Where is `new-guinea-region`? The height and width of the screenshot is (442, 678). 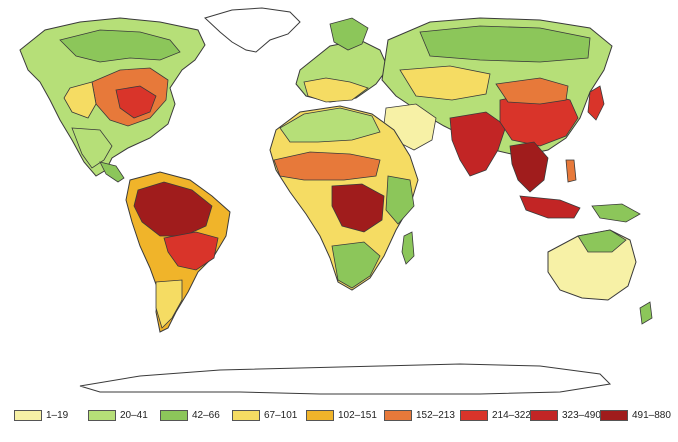 new-guinea-region is located at coordinates (616, 213).